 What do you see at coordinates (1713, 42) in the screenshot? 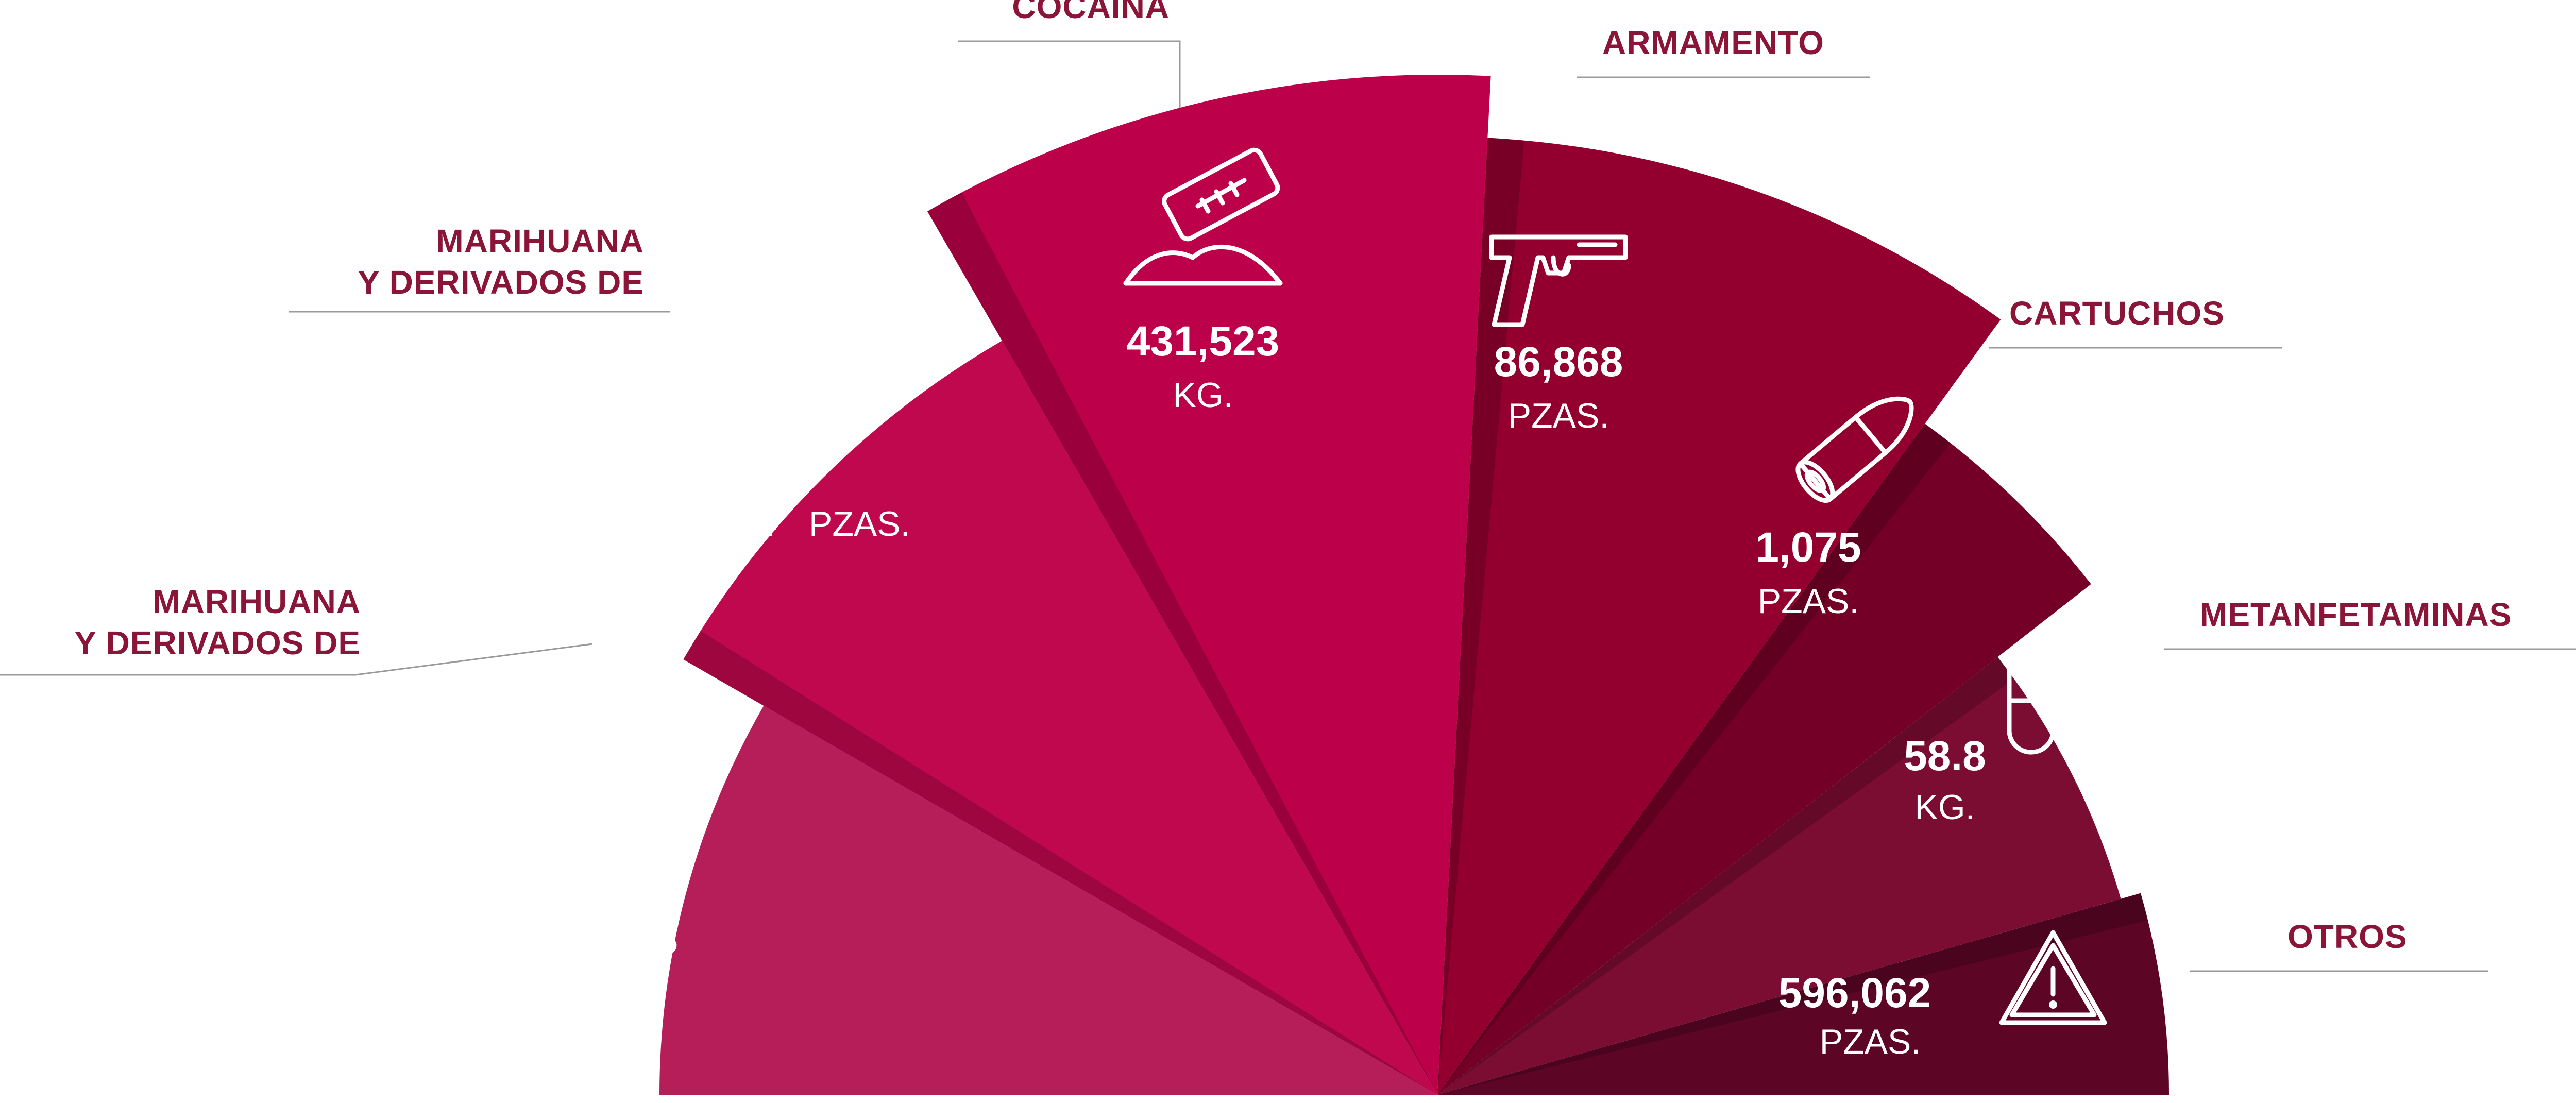
I see `category-label-4-line-1: ARMAMENTO` at bounding box center [1713, 42].